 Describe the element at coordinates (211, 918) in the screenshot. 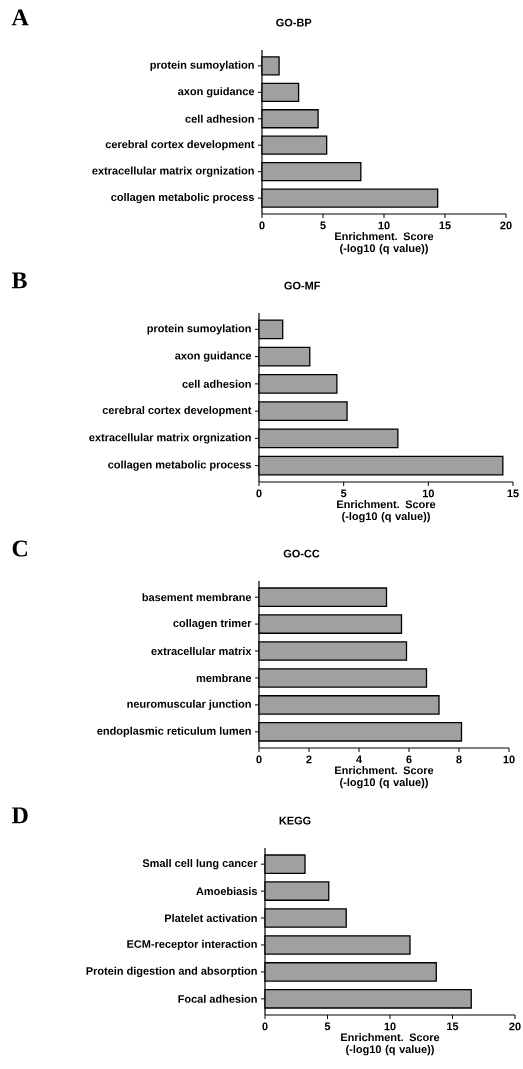

I see `y-tick-label: Platelet activation` at that location.